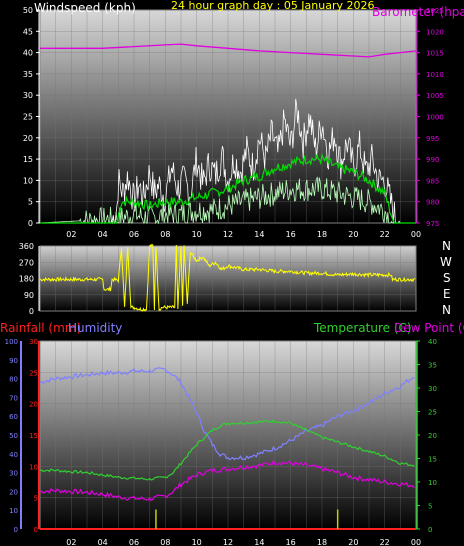 The width and height of the screenshot is (464, 546). What do you see at coordinates (259, 542) in the screenshot?
I see `temp-xtick-label: 14` at bounding box center [259, 542].